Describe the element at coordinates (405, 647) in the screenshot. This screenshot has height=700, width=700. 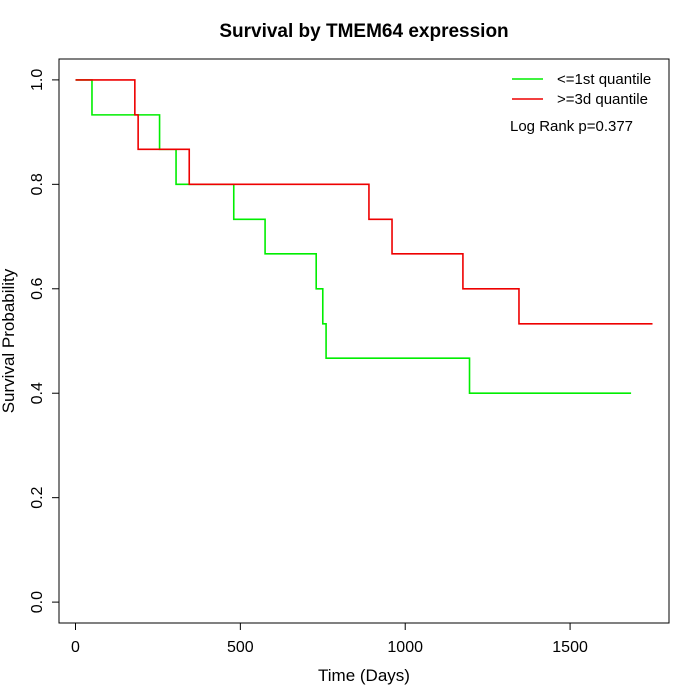
I see `x-tick-label: 1000` at that location.